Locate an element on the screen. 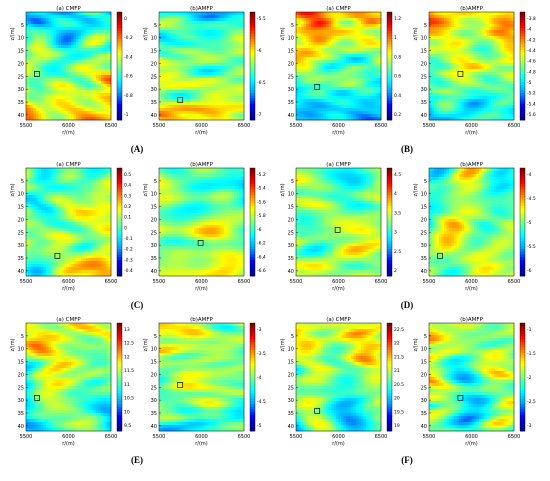  y-tick-label: 10 is located at coordinates (154, 39).